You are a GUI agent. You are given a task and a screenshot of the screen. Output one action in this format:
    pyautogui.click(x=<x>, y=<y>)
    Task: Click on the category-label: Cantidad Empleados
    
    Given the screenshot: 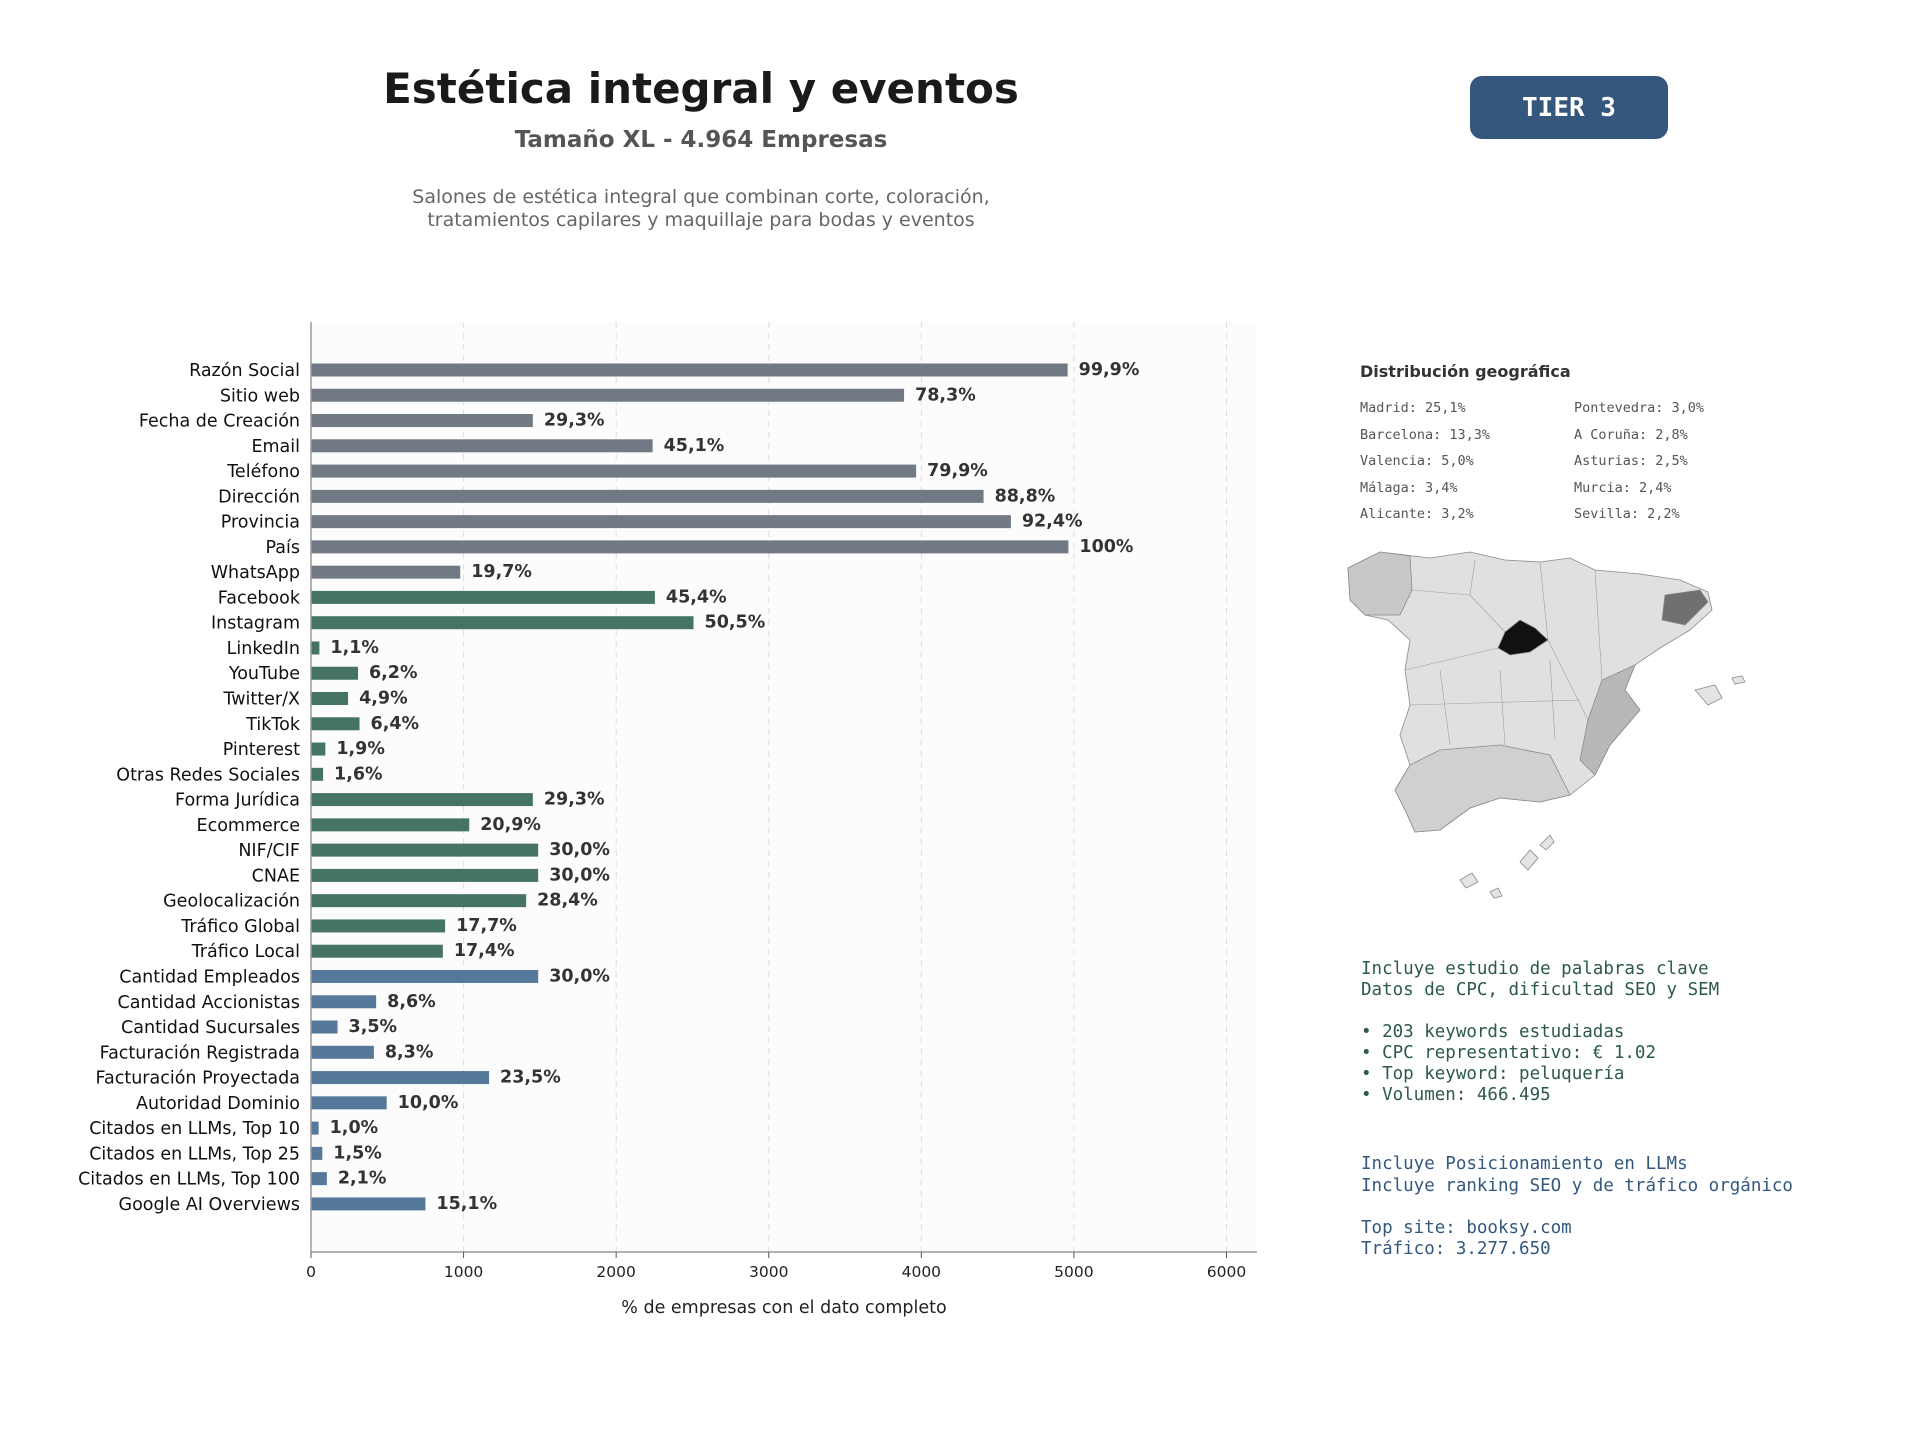 What is the action you would take?
    pyautogui.click(x=209, y=977)
    